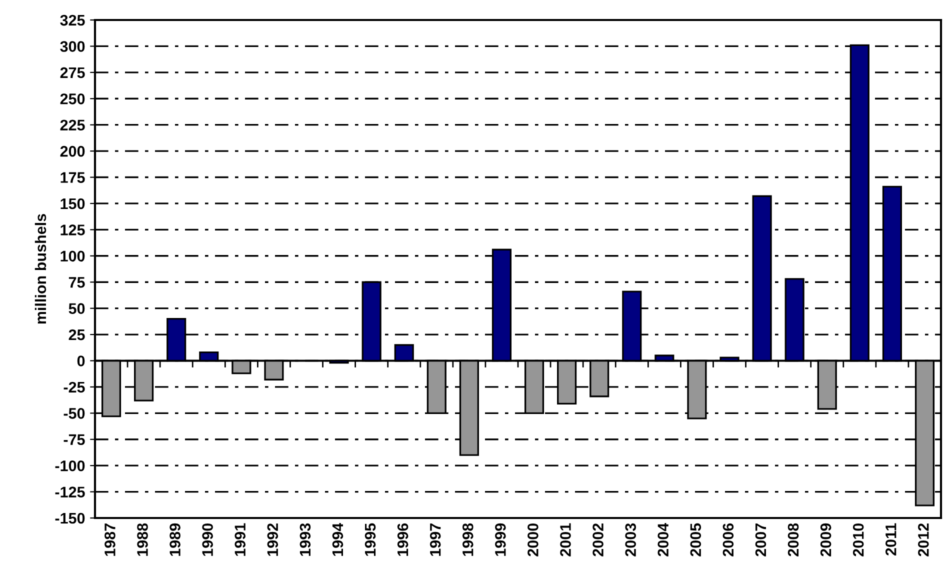 Image resolution: width=945 pixels, height=579 pixels. Describe the element at coordinates (175, 539) in the screenshot. I see `x-tick-label: 1989` at that location.